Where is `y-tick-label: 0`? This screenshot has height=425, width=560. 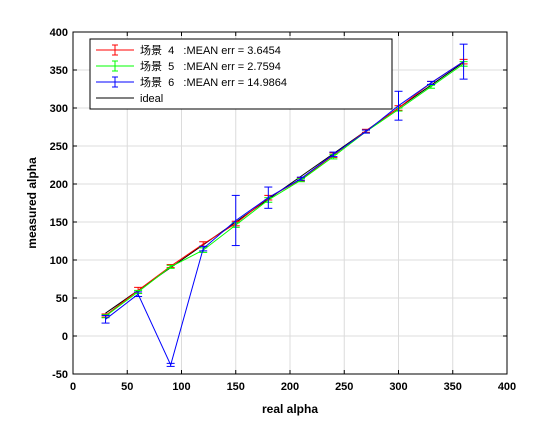
y-tick-label: 0 is located at coordinates (65, 337).